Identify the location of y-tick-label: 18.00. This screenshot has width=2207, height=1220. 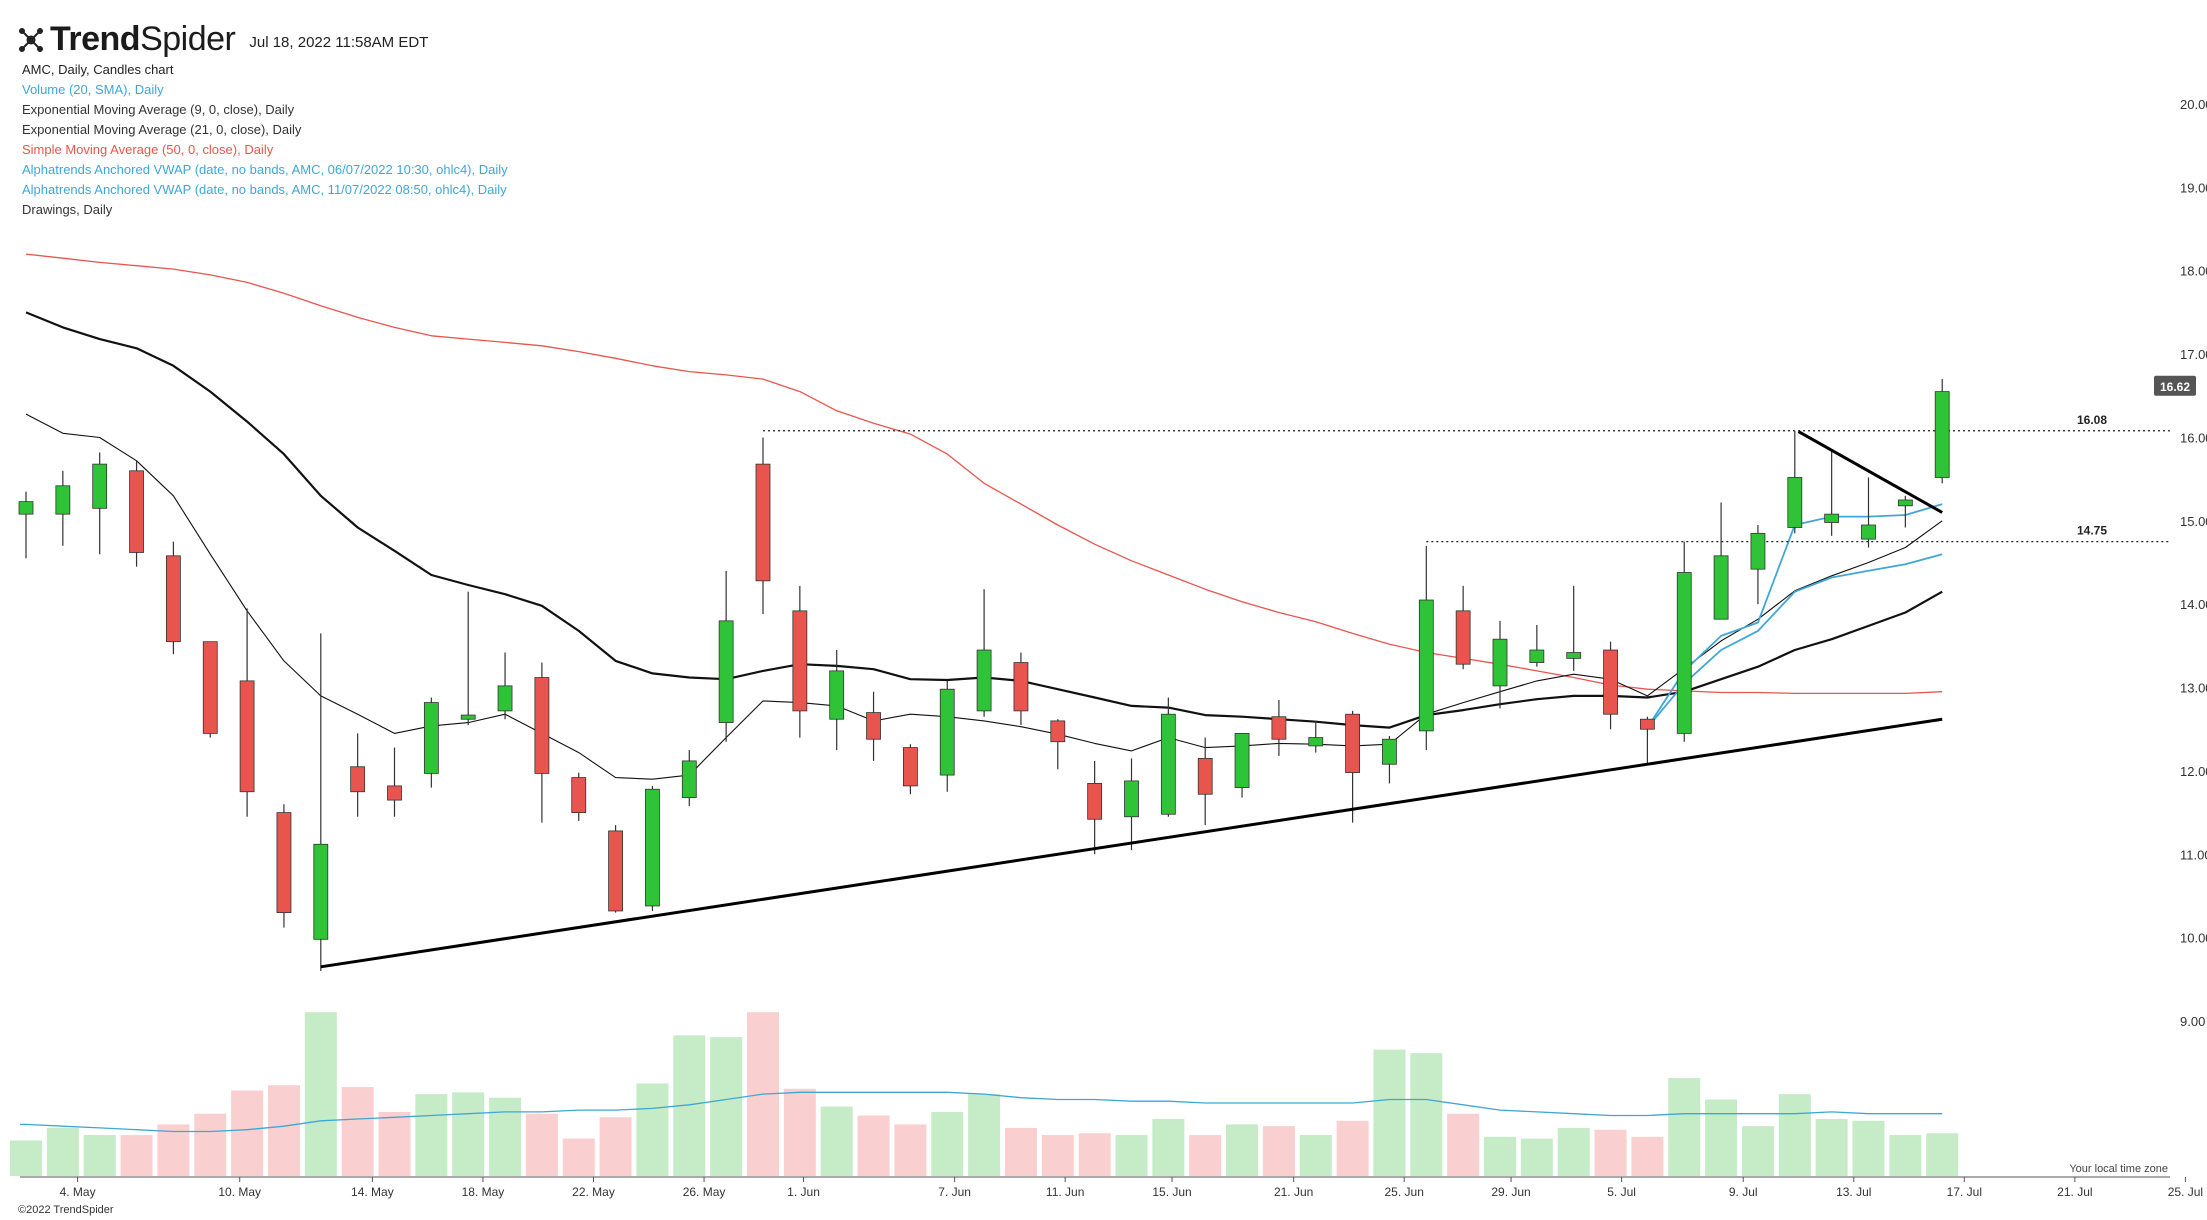
(2193, 271).